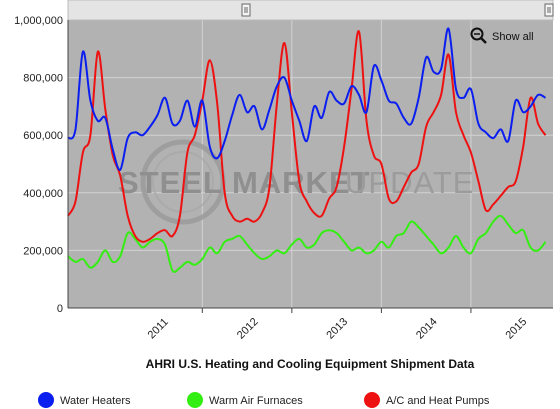 Image resolution: width=560 pixels, height=409 pixels. Describe the element at coordinates (513, 37) in the screenshot. I see `show-all-label: Show all` at that location.